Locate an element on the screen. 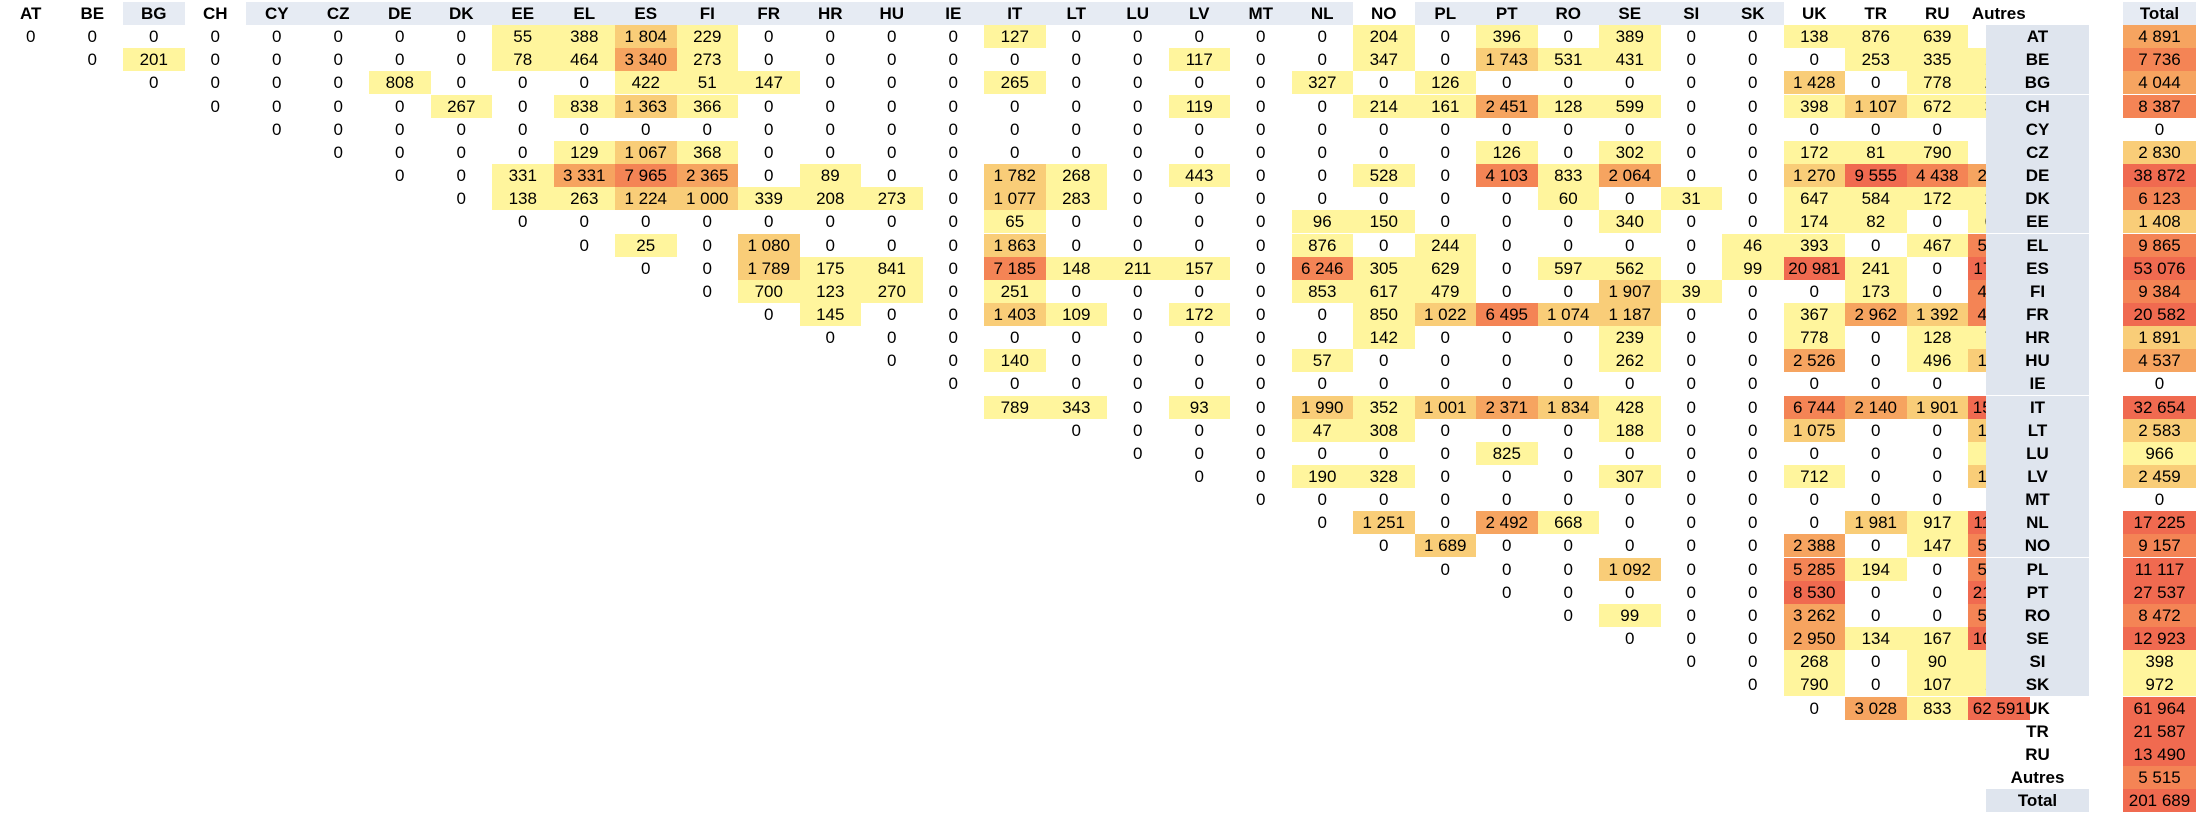  matrix-cell: 2 388 is located at coordinates (1814, 546).